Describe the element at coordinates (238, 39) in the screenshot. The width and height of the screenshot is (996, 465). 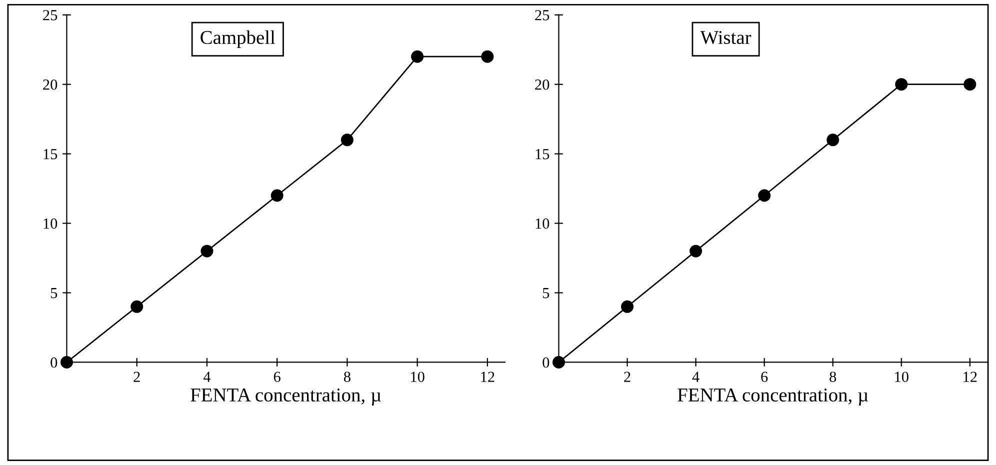
I see `text: Campbell` at that location.